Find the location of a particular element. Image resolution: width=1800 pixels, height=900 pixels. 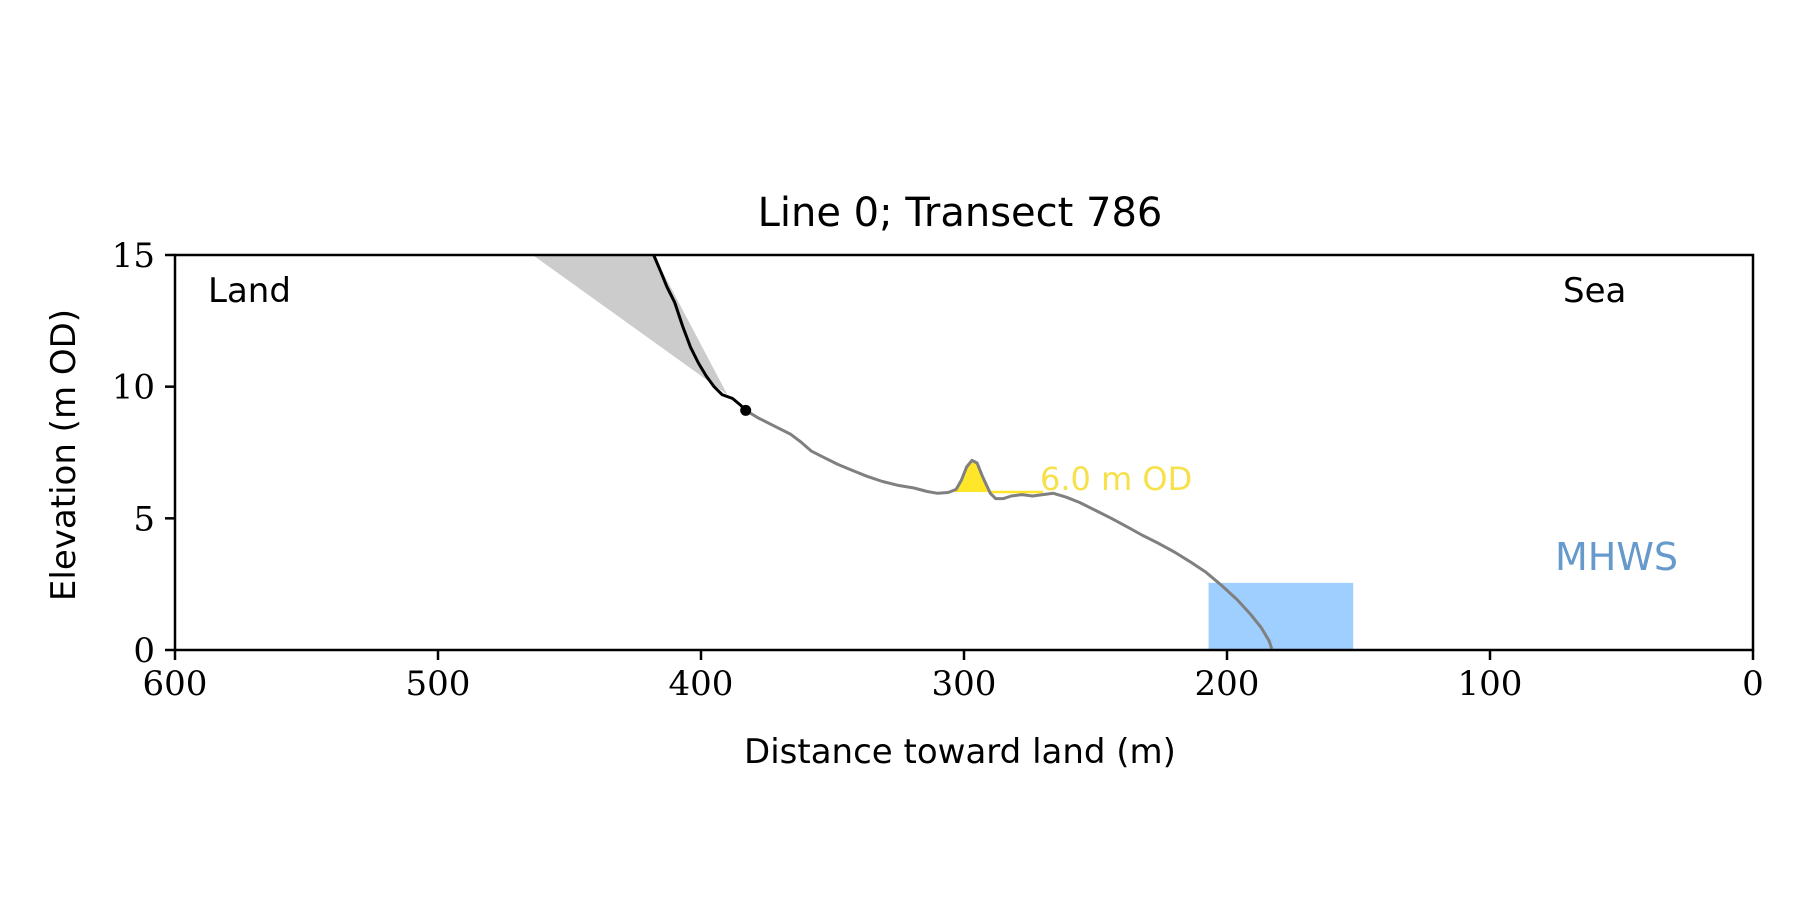

y-tick-label-10: 10 is located at coordinates (133, 388).